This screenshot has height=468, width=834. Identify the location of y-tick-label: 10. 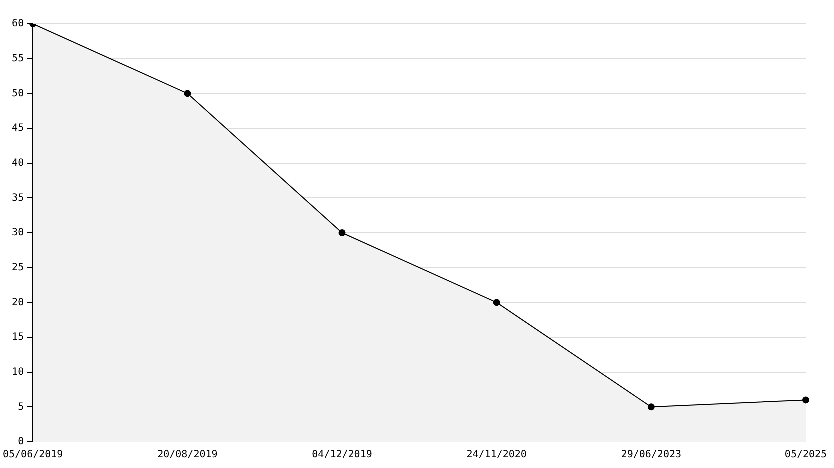
(18, 372).